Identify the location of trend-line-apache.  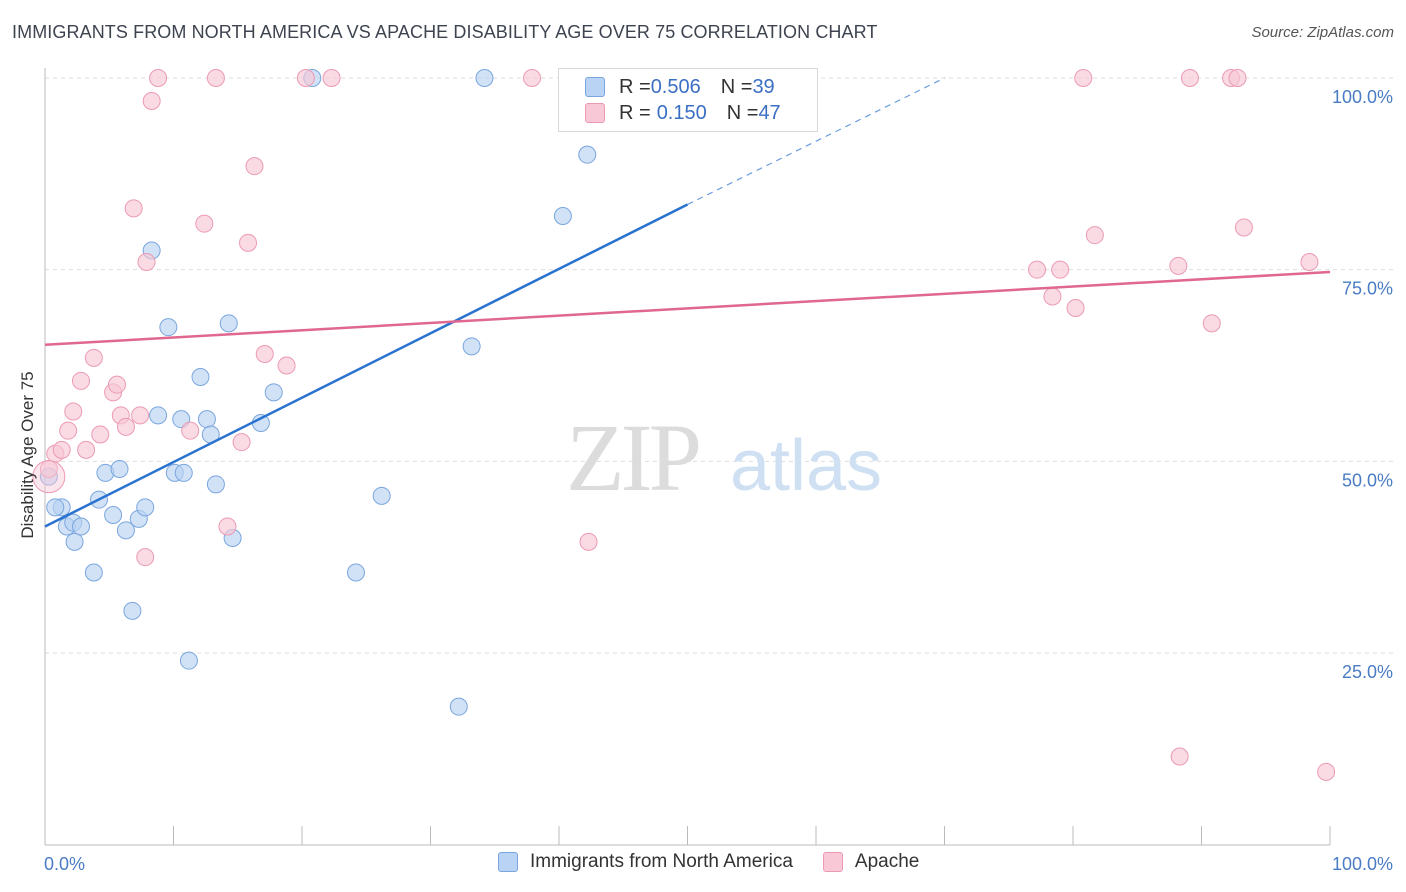
(687, 308).